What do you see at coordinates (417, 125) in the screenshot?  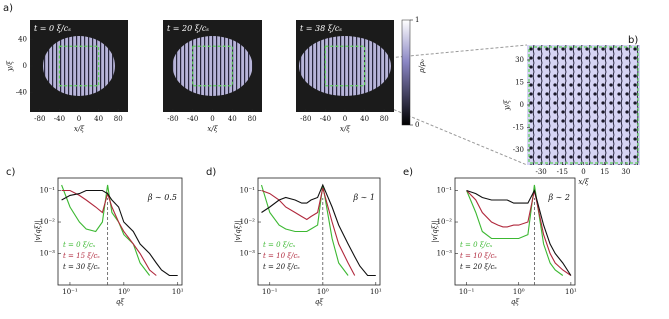 I see `colorbar-tick-label: 0` at bounding box center [417, 125].